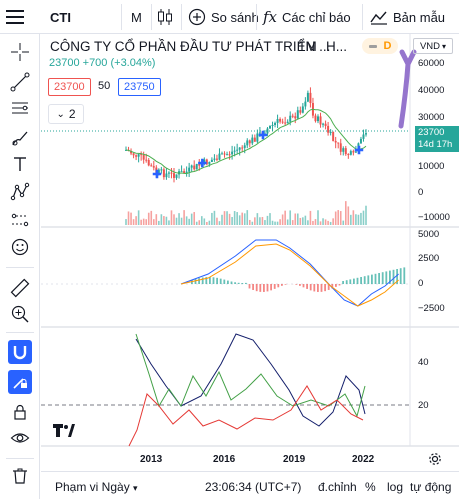 This screenshot has width=459, height=499. I want to click on templates-button: Bản mẫu, so click(407, 17).